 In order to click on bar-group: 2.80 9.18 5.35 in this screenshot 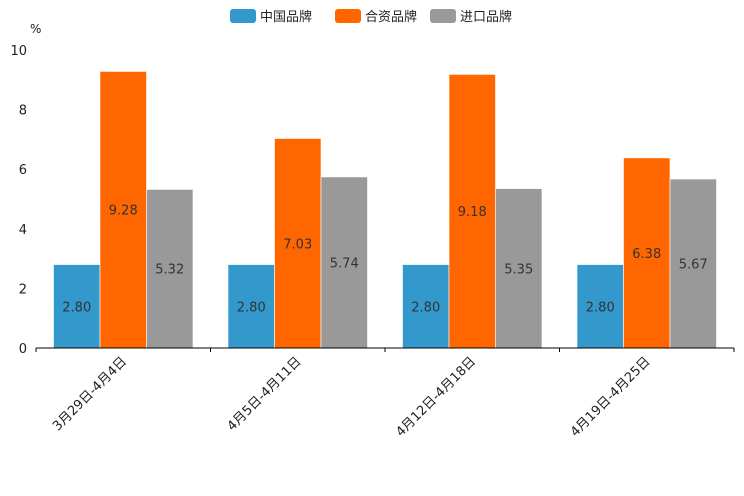, I will do `click(472, 211)`.